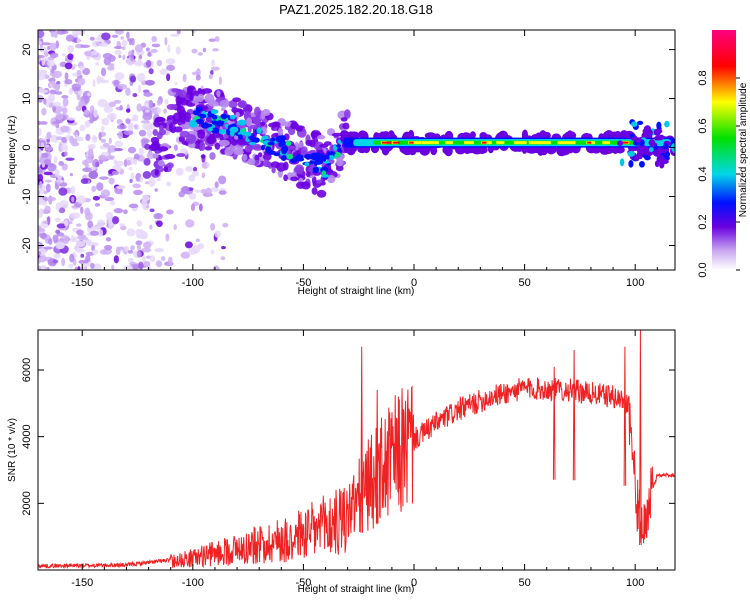 The height and width of the screenshot is (600, 750). I want to click on y-tick-label: 0, so click(27, 147).